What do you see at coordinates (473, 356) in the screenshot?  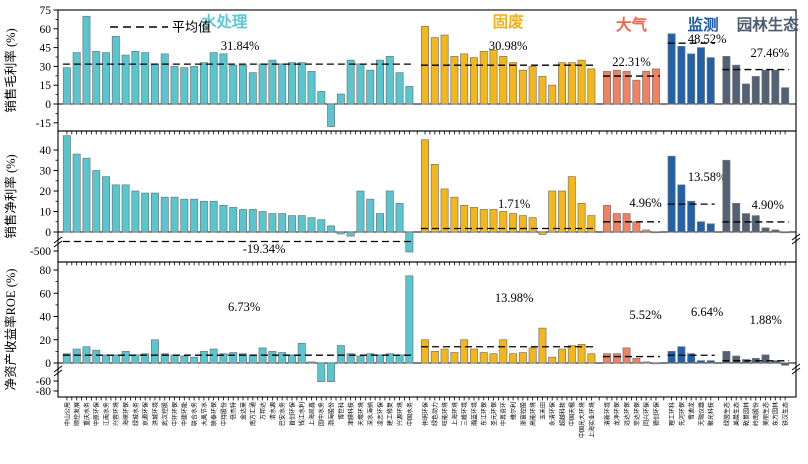 I see `bar-固废-5` at bounding box center [473, 356].